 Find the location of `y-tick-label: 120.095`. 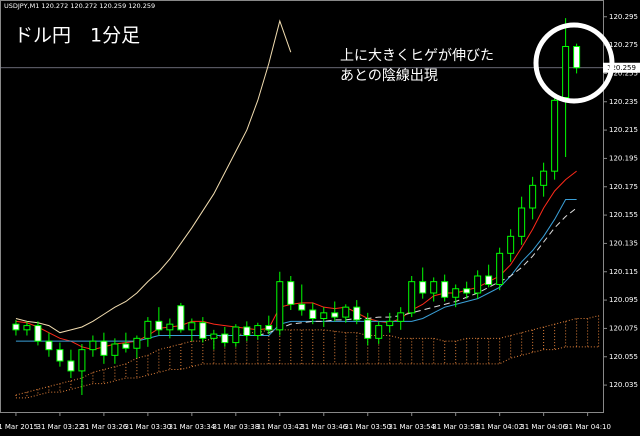

y-tick-label: 120.095 is located at coordinates (623, 300).